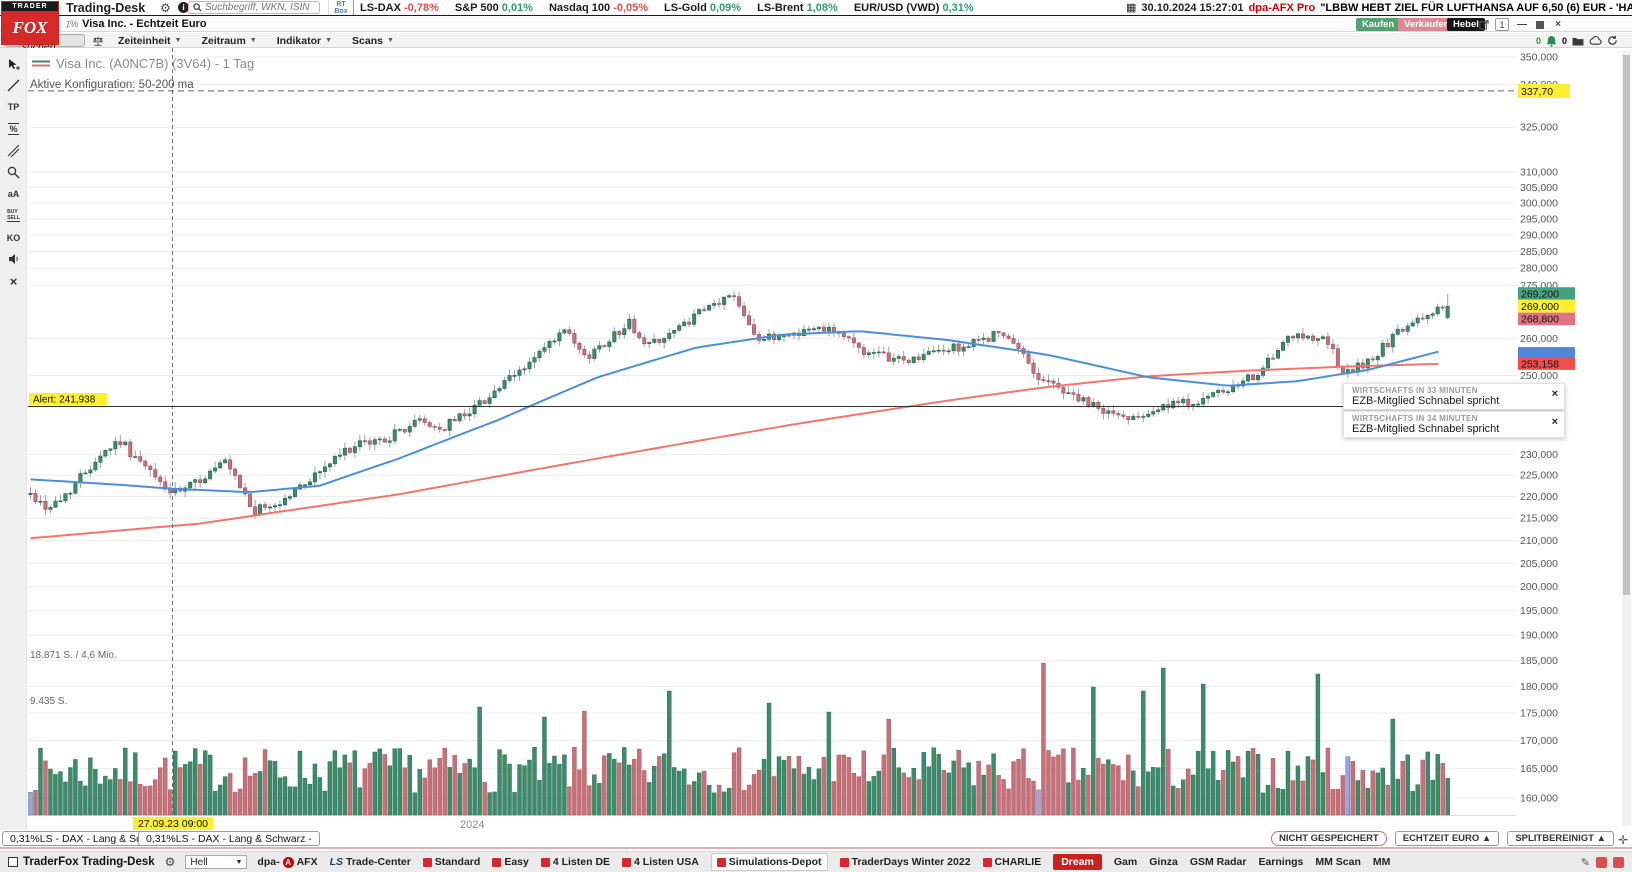  What do you see at coordinates (13, 64) in the screenshot?
I see `cursor-tool` at bounding box center [13, 64].